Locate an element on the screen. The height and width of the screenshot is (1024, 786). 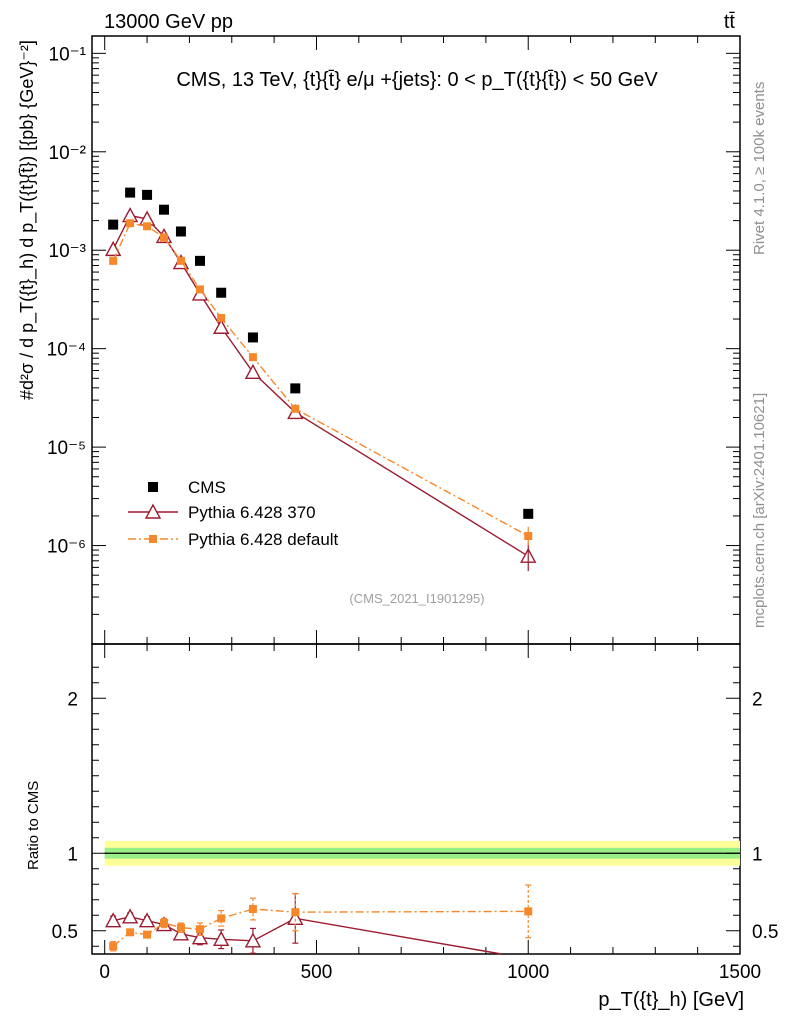
header-right: tt̄ is located at coordinates (730, 22).